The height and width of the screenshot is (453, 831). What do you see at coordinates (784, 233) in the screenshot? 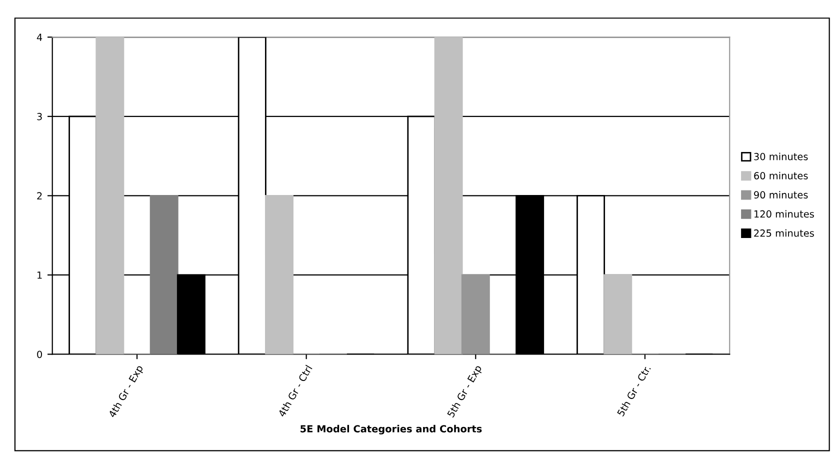
I see `legend-label: 225 minutes` at bounding box center [784, 233].